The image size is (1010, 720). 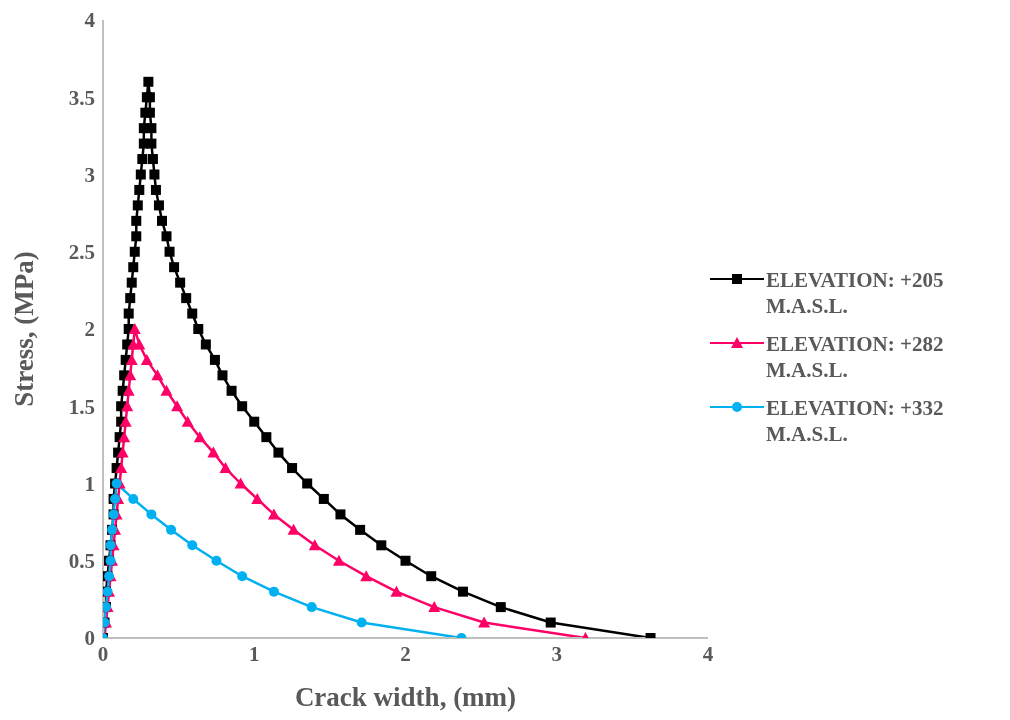 I want to click on x-tick-label: 4, so click(x=708, y=653).